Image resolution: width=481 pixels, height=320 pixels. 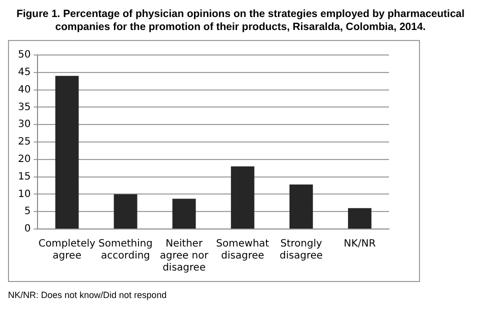 What do you see at coordinates (240, 21) in the screenshot?
I see `chart-title: Figure 1. Percentage of physician opinions on the strategies employed by pharmaceutical companies for the promotion of their products, Risaralda, Colombia, 2014.` at bounding box center [240, 21].